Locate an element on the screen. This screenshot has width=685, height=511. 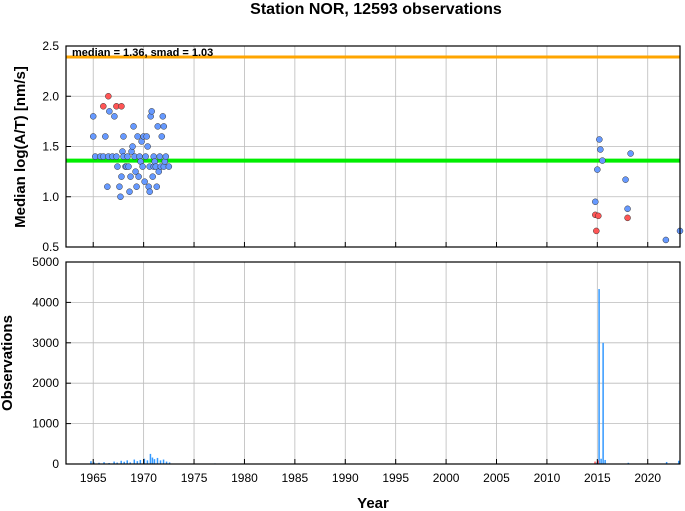
median-y-tick-label: 0.5 is located at coordinates (50, 247).